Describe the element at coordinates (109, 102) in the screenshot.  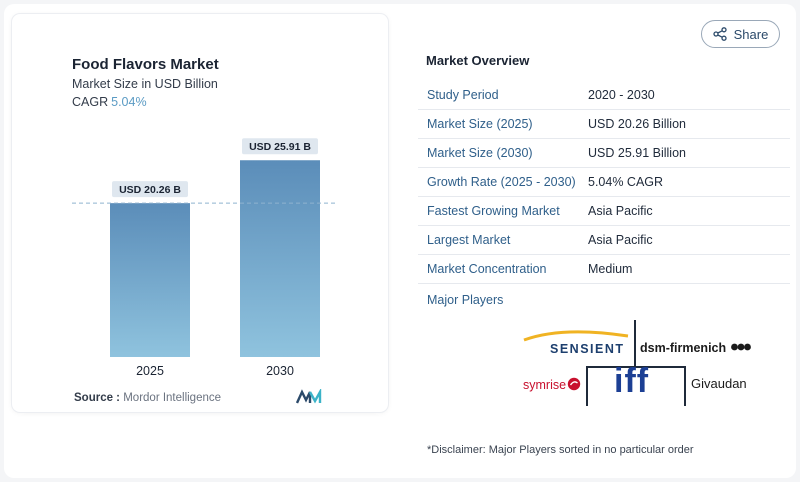
I see `cagr-row: CAGR 5.04%` at that location.